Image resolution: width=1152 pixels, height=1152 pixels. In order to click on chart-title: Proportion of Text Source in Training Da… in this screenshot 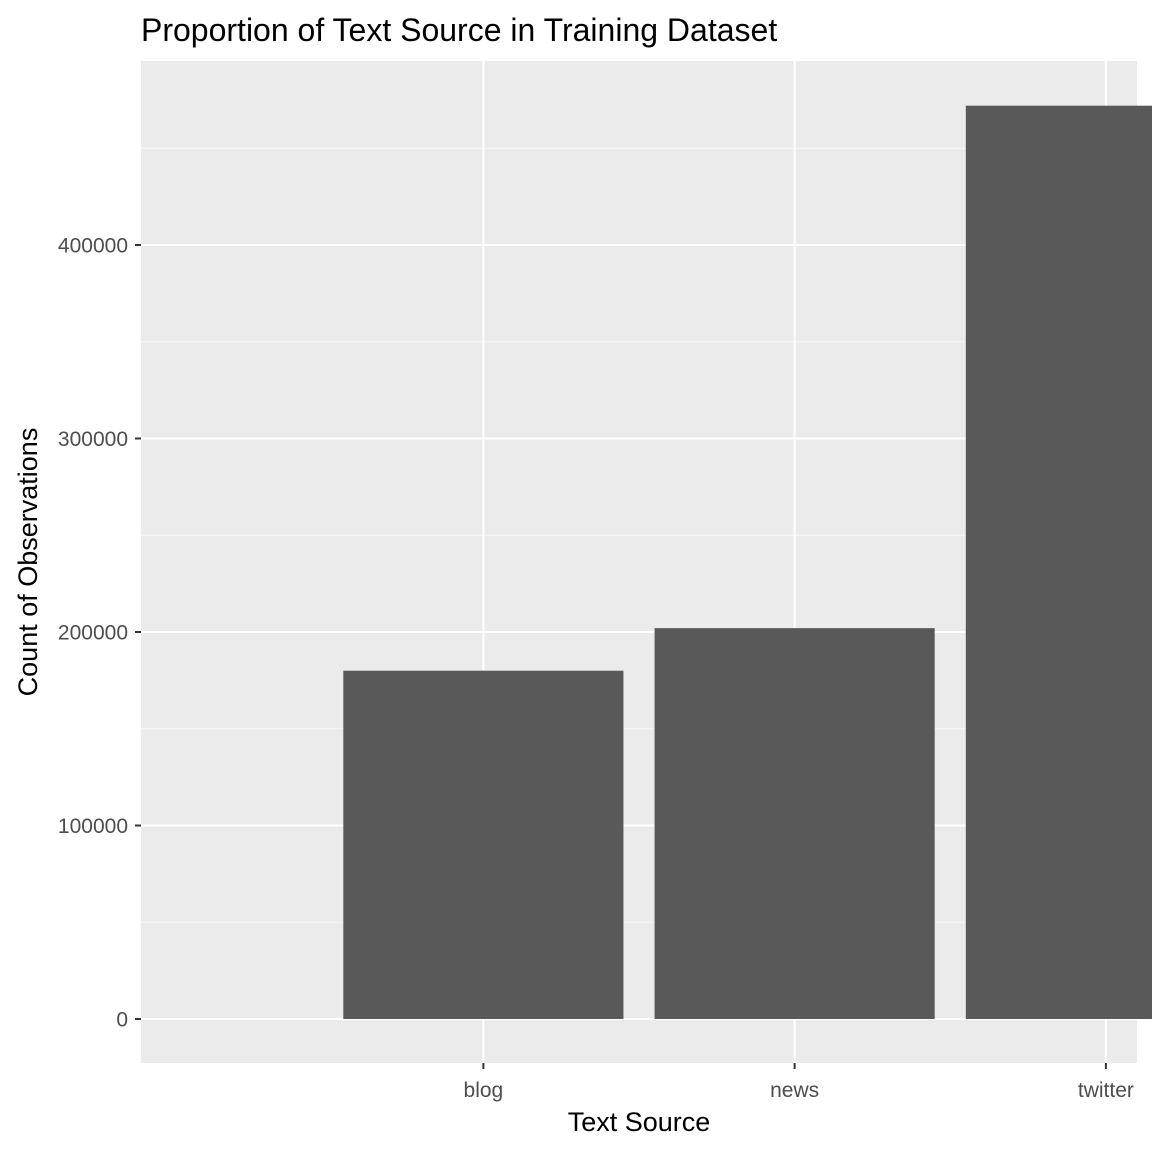, I will do `click(459, 30)`.